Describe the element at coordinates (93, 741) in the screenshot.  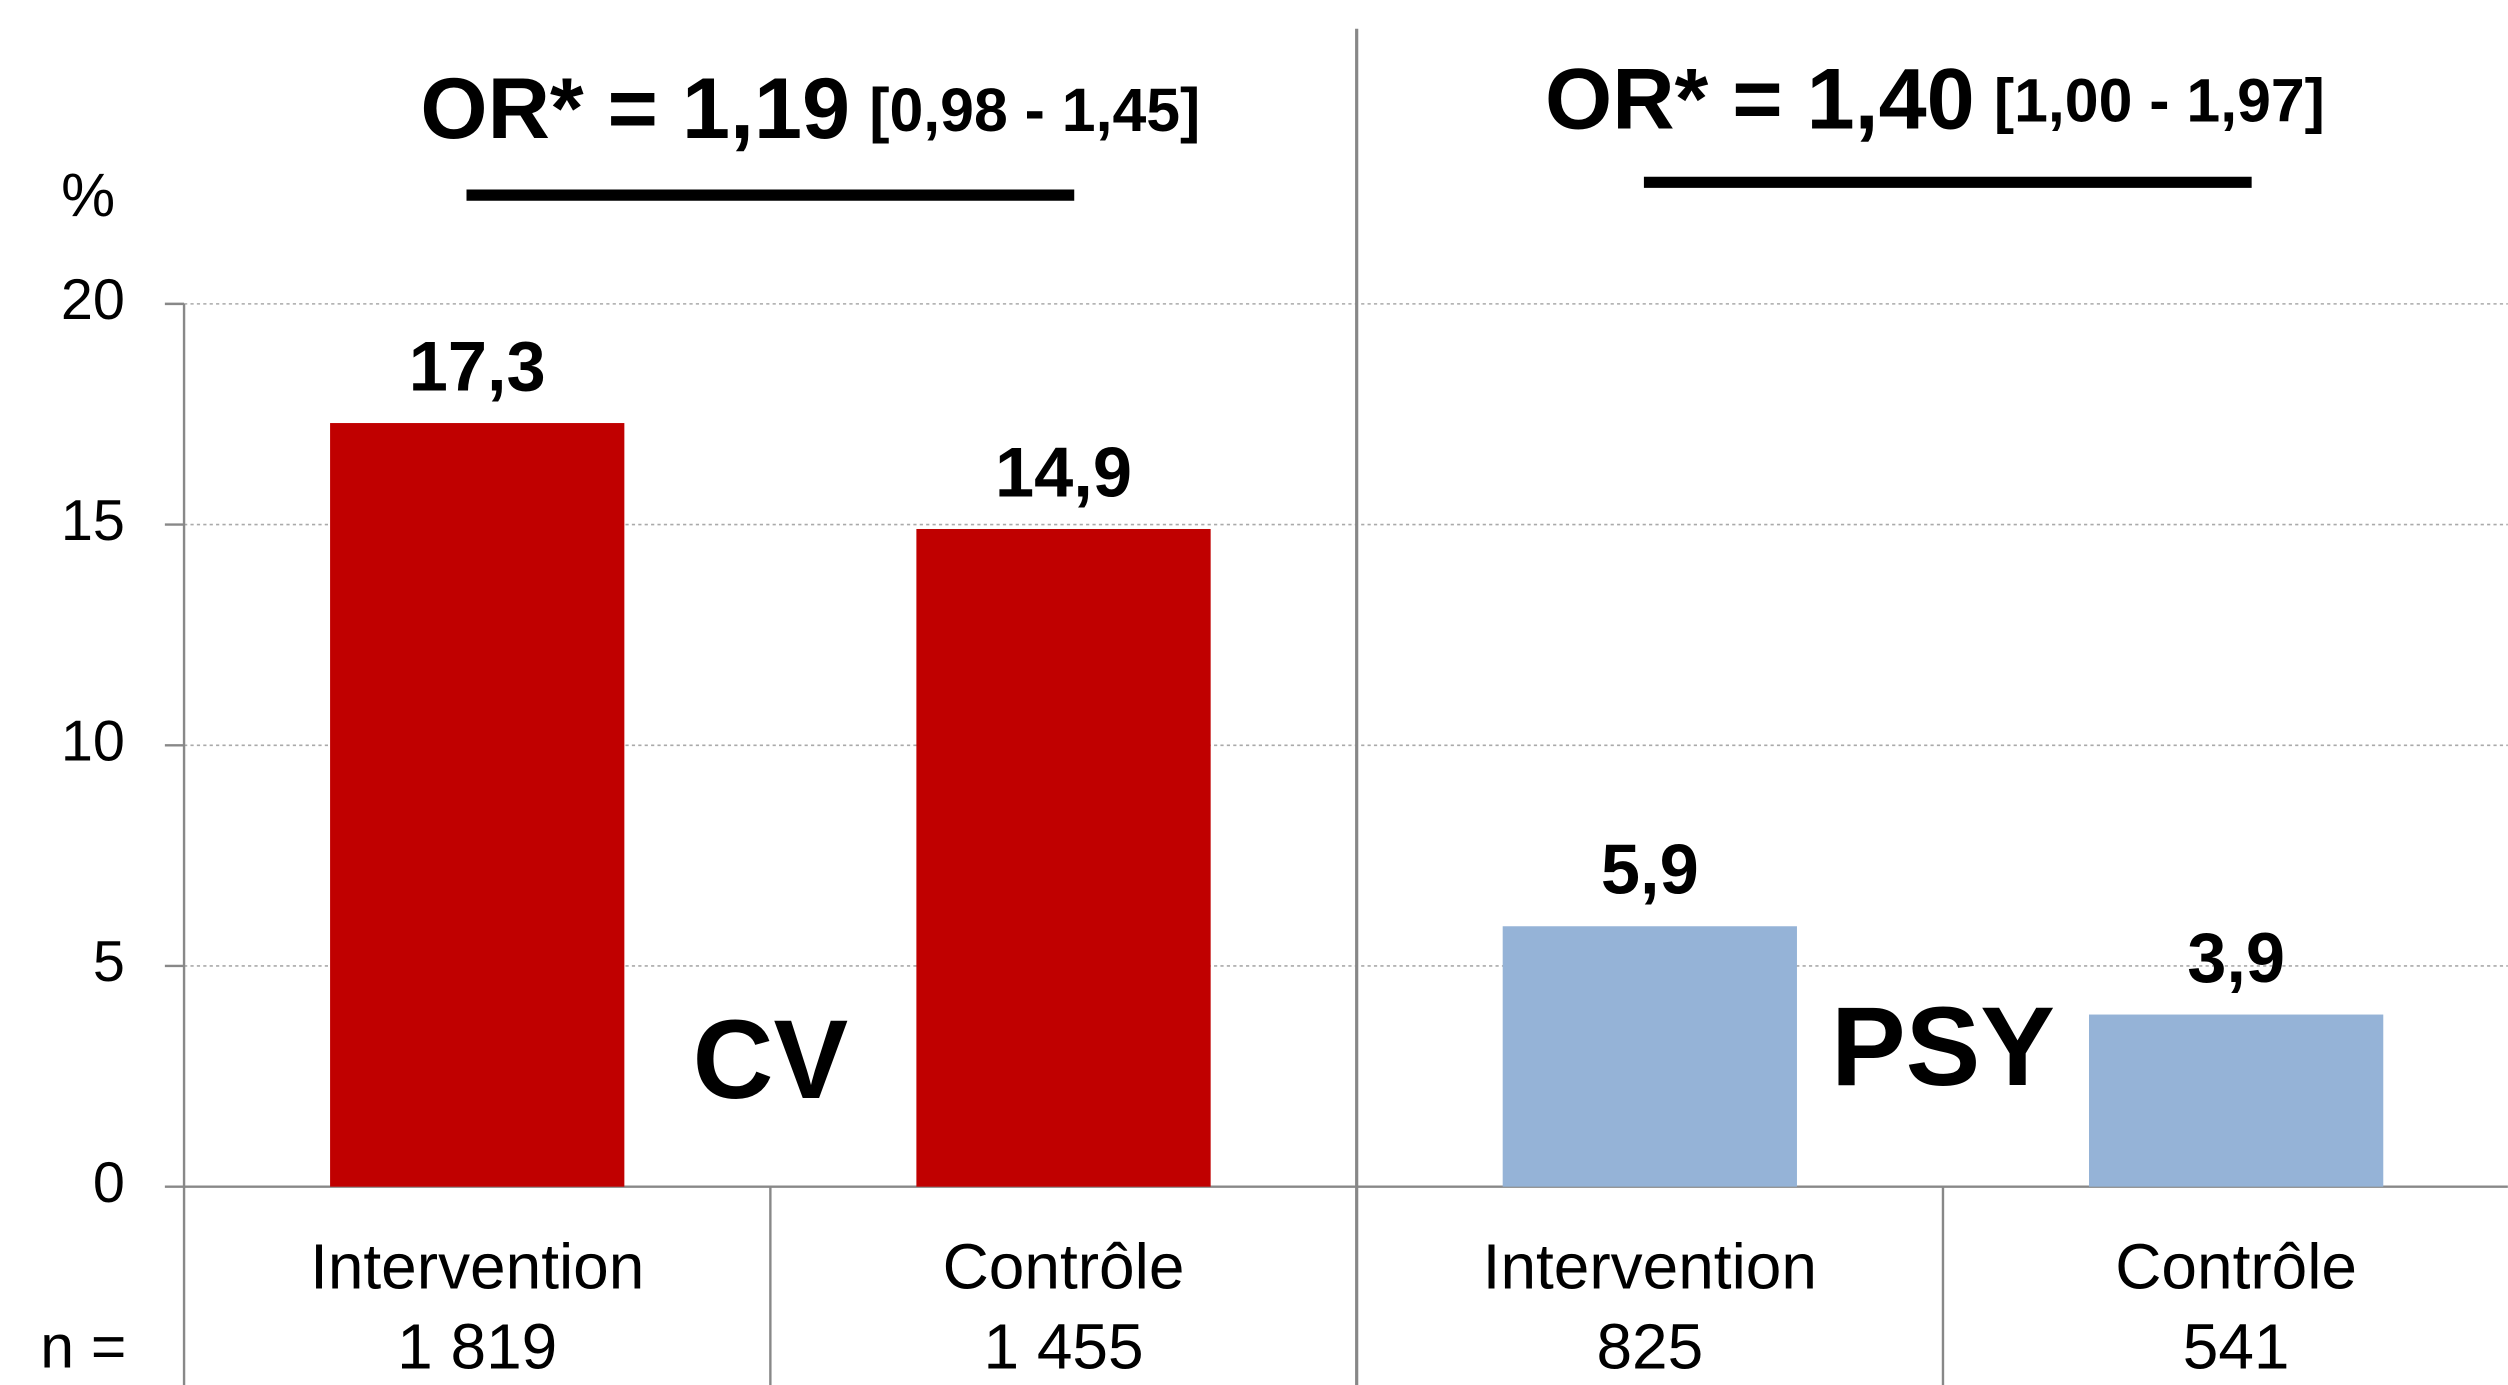
I see `y-tick-label: 10` at that location.